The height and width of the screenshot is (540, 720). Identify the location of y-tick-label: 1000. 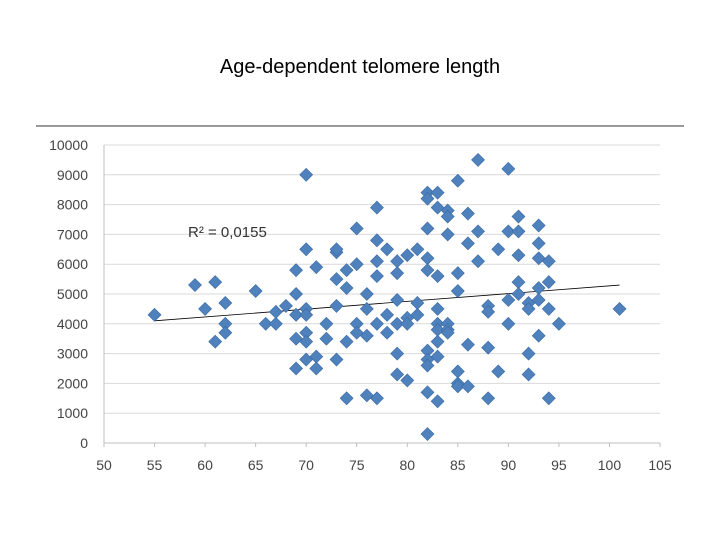
(72, 413).